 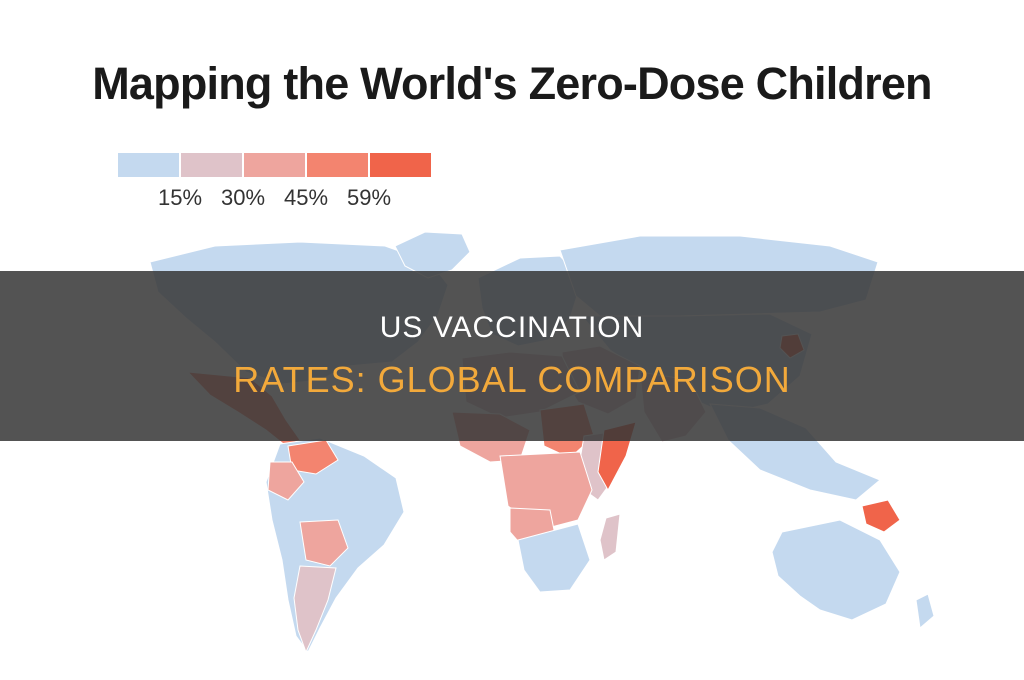 What do you see at coordinates (369, 197) in the screenshot?
I see `legend-label: 59%` at bounding box center [369, 197].